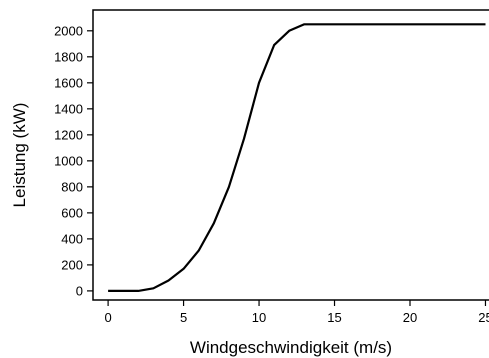 This screenshot has width=489, height=358. What do you see at coordinates (291, 347) in the screenshot?
I see `x-axis-title: Windgeschwindigkeit (m/s)` at bounding box center [291, 347].